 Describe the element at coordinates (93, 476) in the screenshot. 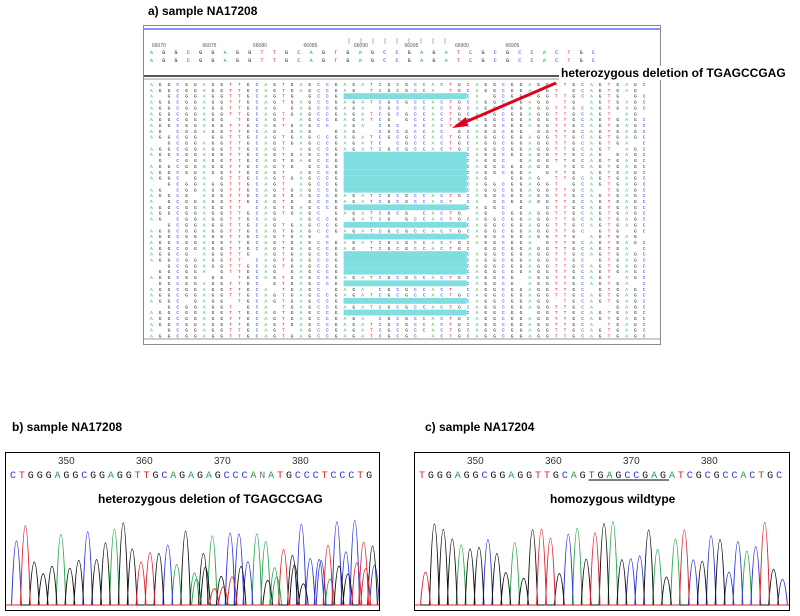

I see `base-call: G` at that location.